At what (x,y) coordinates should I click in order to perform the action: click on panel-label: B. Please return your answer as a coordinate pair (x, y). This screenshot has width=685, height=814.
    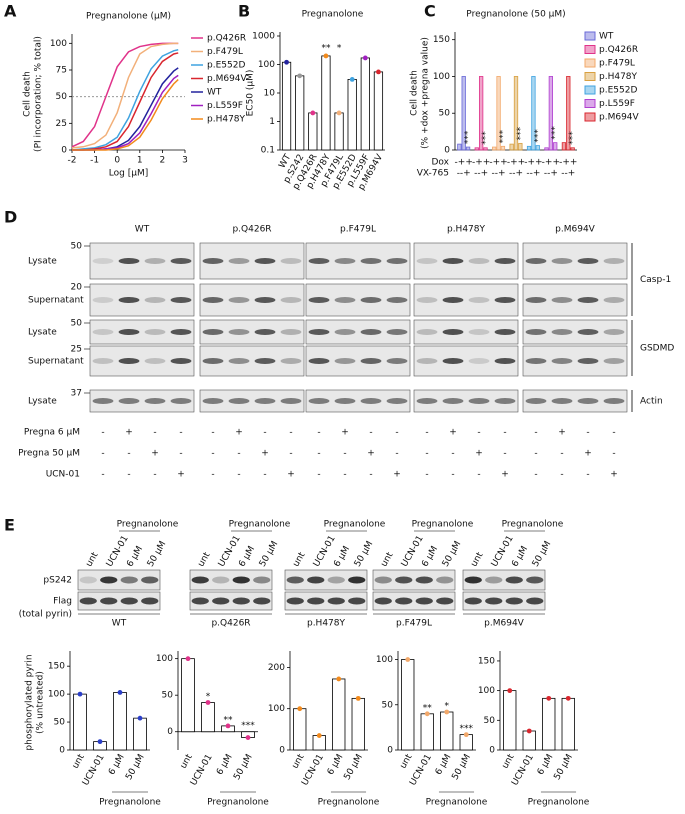
    Looking at the image, I should click on (244, 11).